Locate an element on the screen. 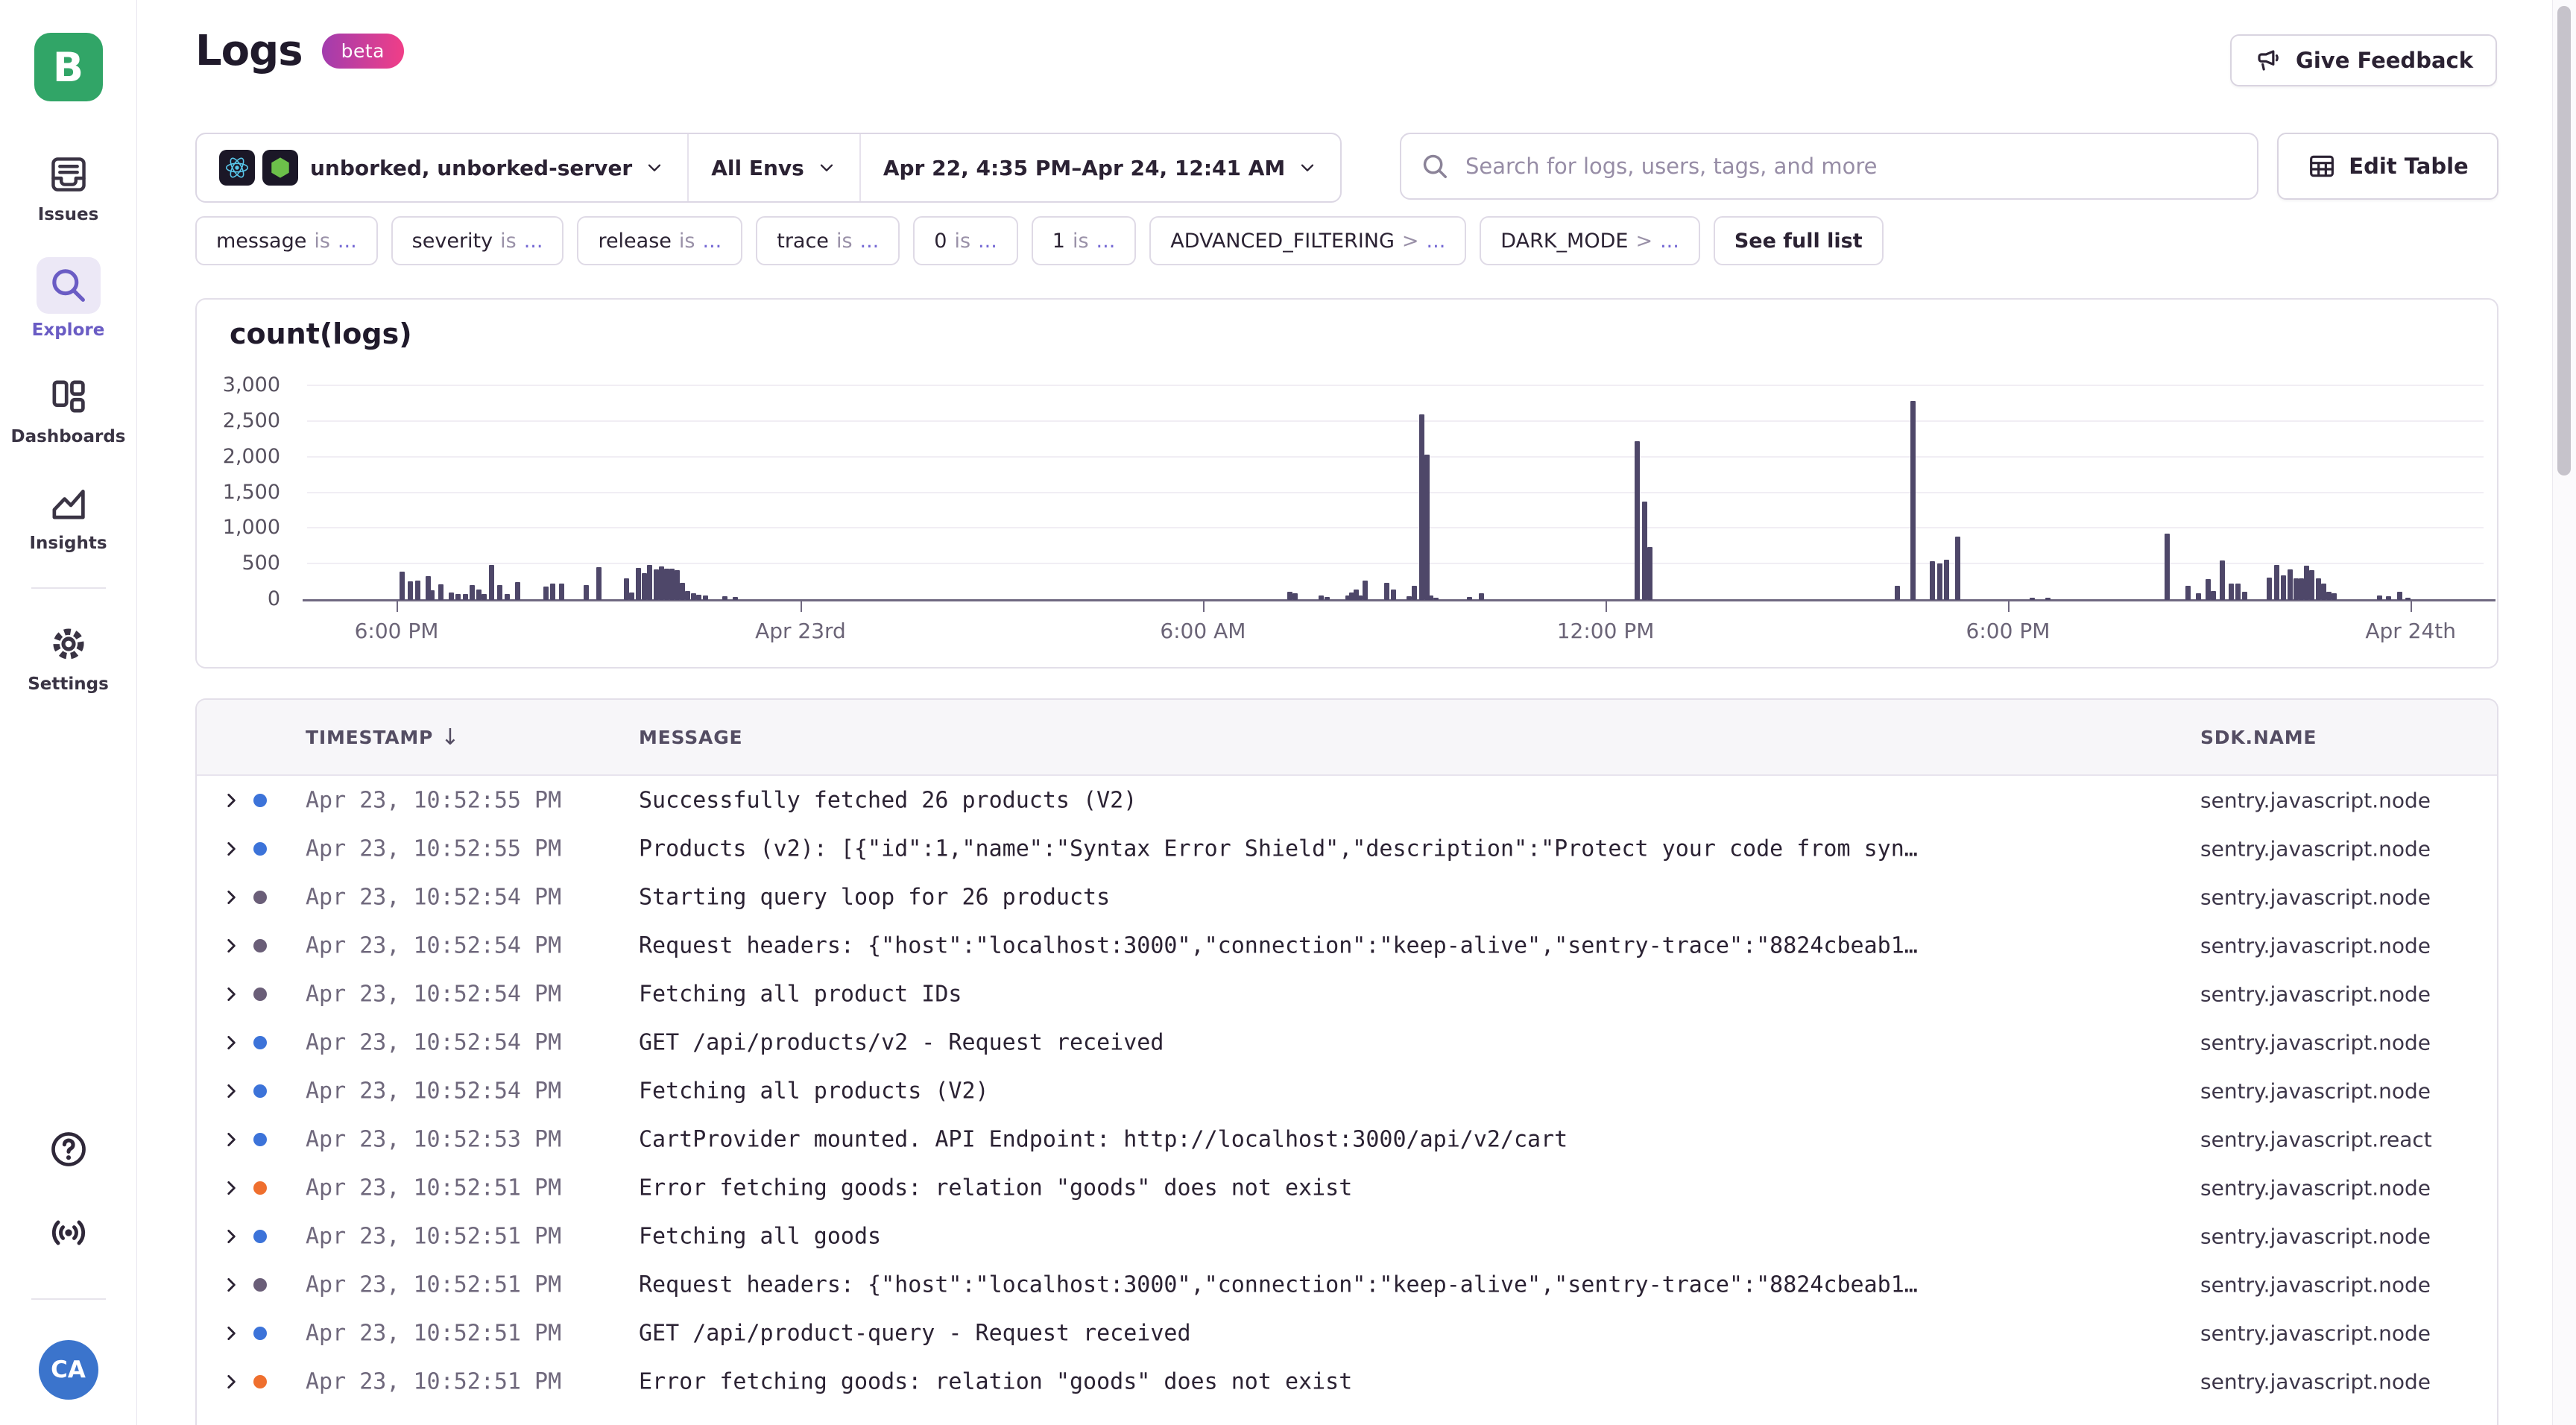 This screenshot has width=2576, height=1425. column-header-sdk-name: SDK.NAME is located at coordinates (2258, 737).